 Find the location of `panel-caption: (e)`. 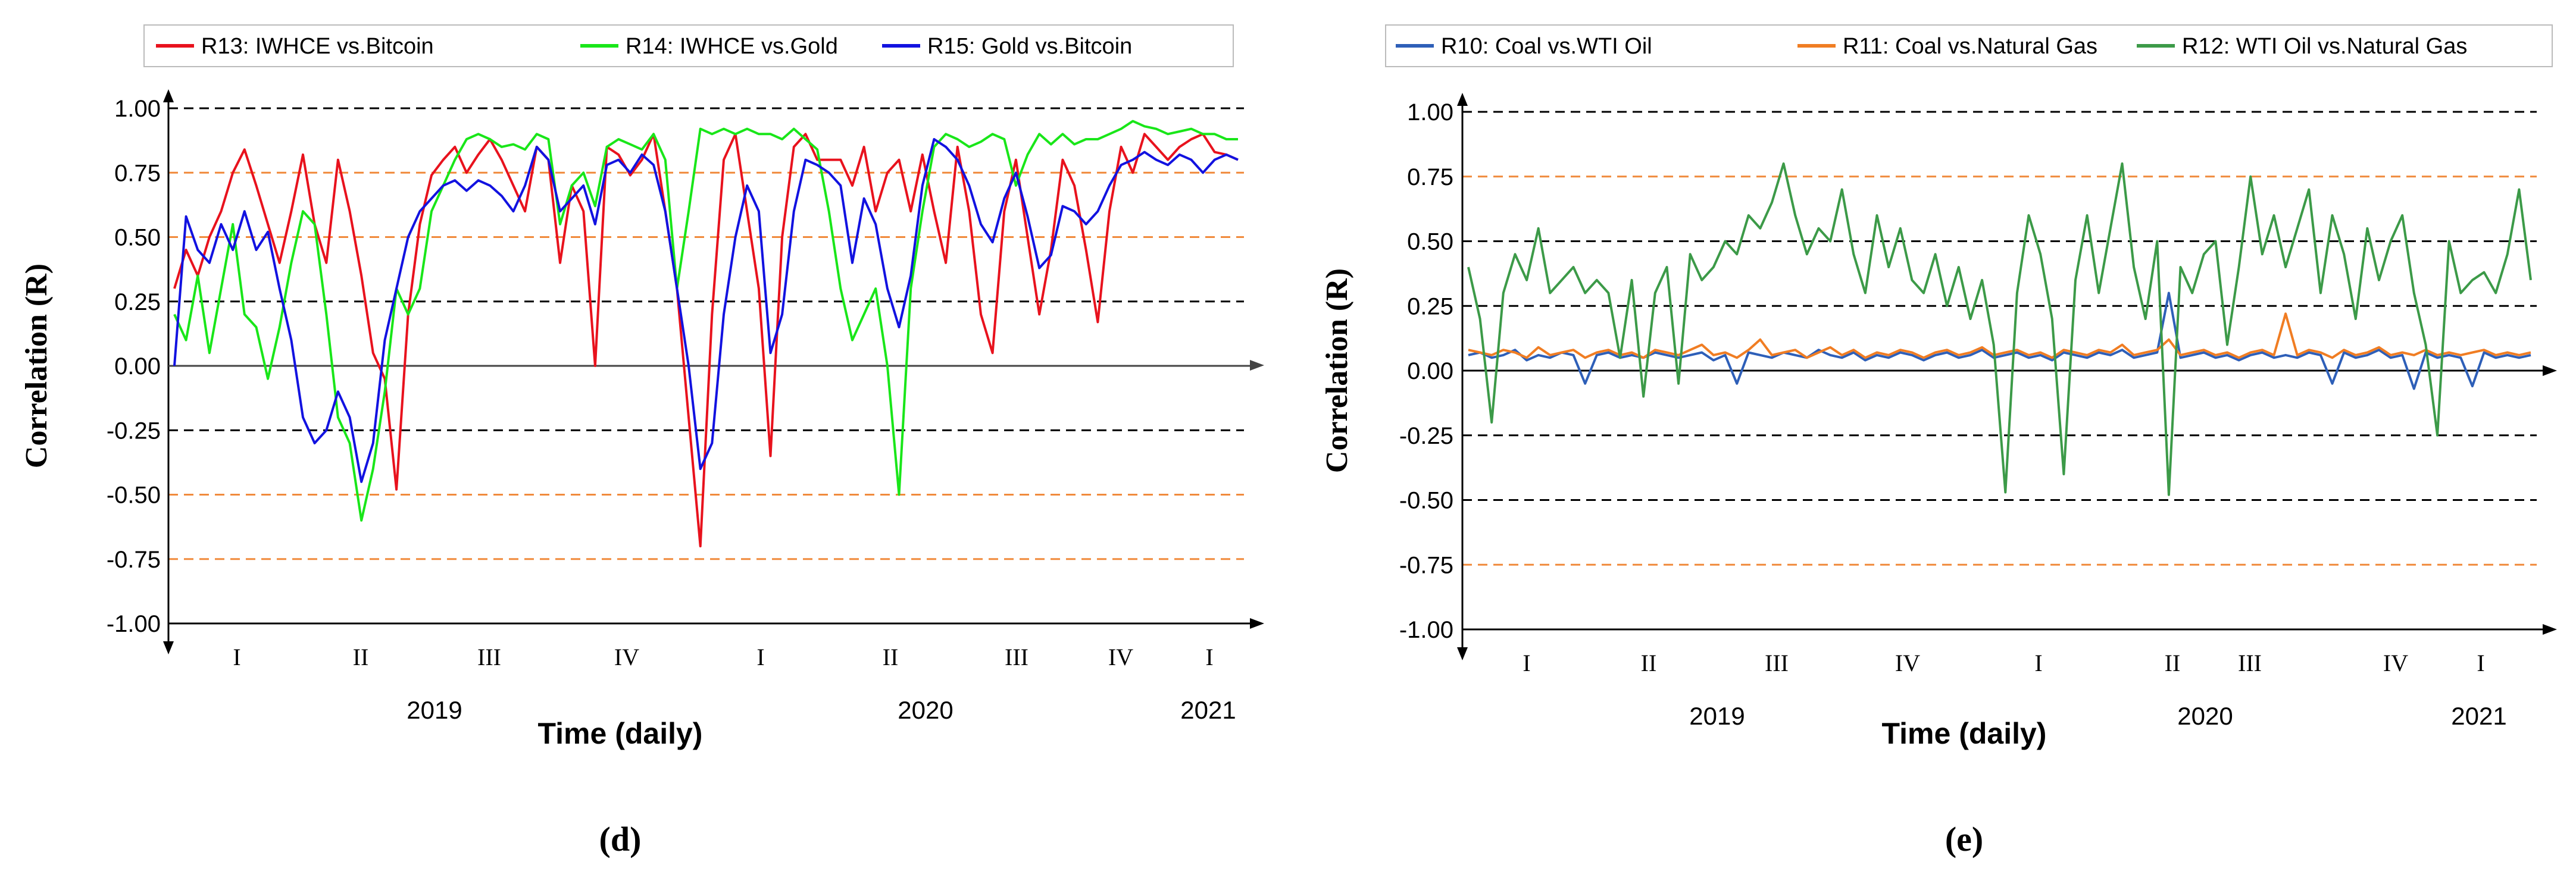

panel-caption: (e) is located at coordinates (1964, 839).